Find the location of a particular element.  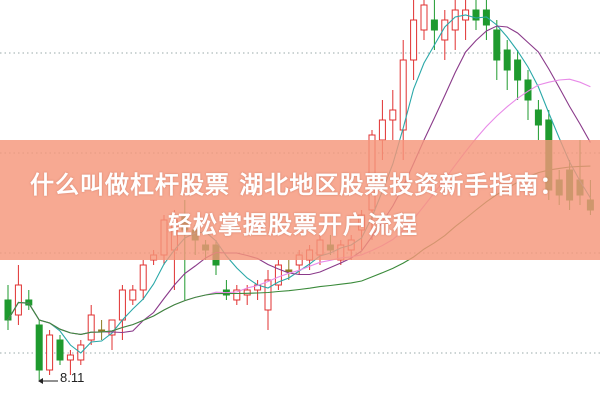

title-line-2: 轻松掌握股票开户流程 is located at coordinates (293, 225).